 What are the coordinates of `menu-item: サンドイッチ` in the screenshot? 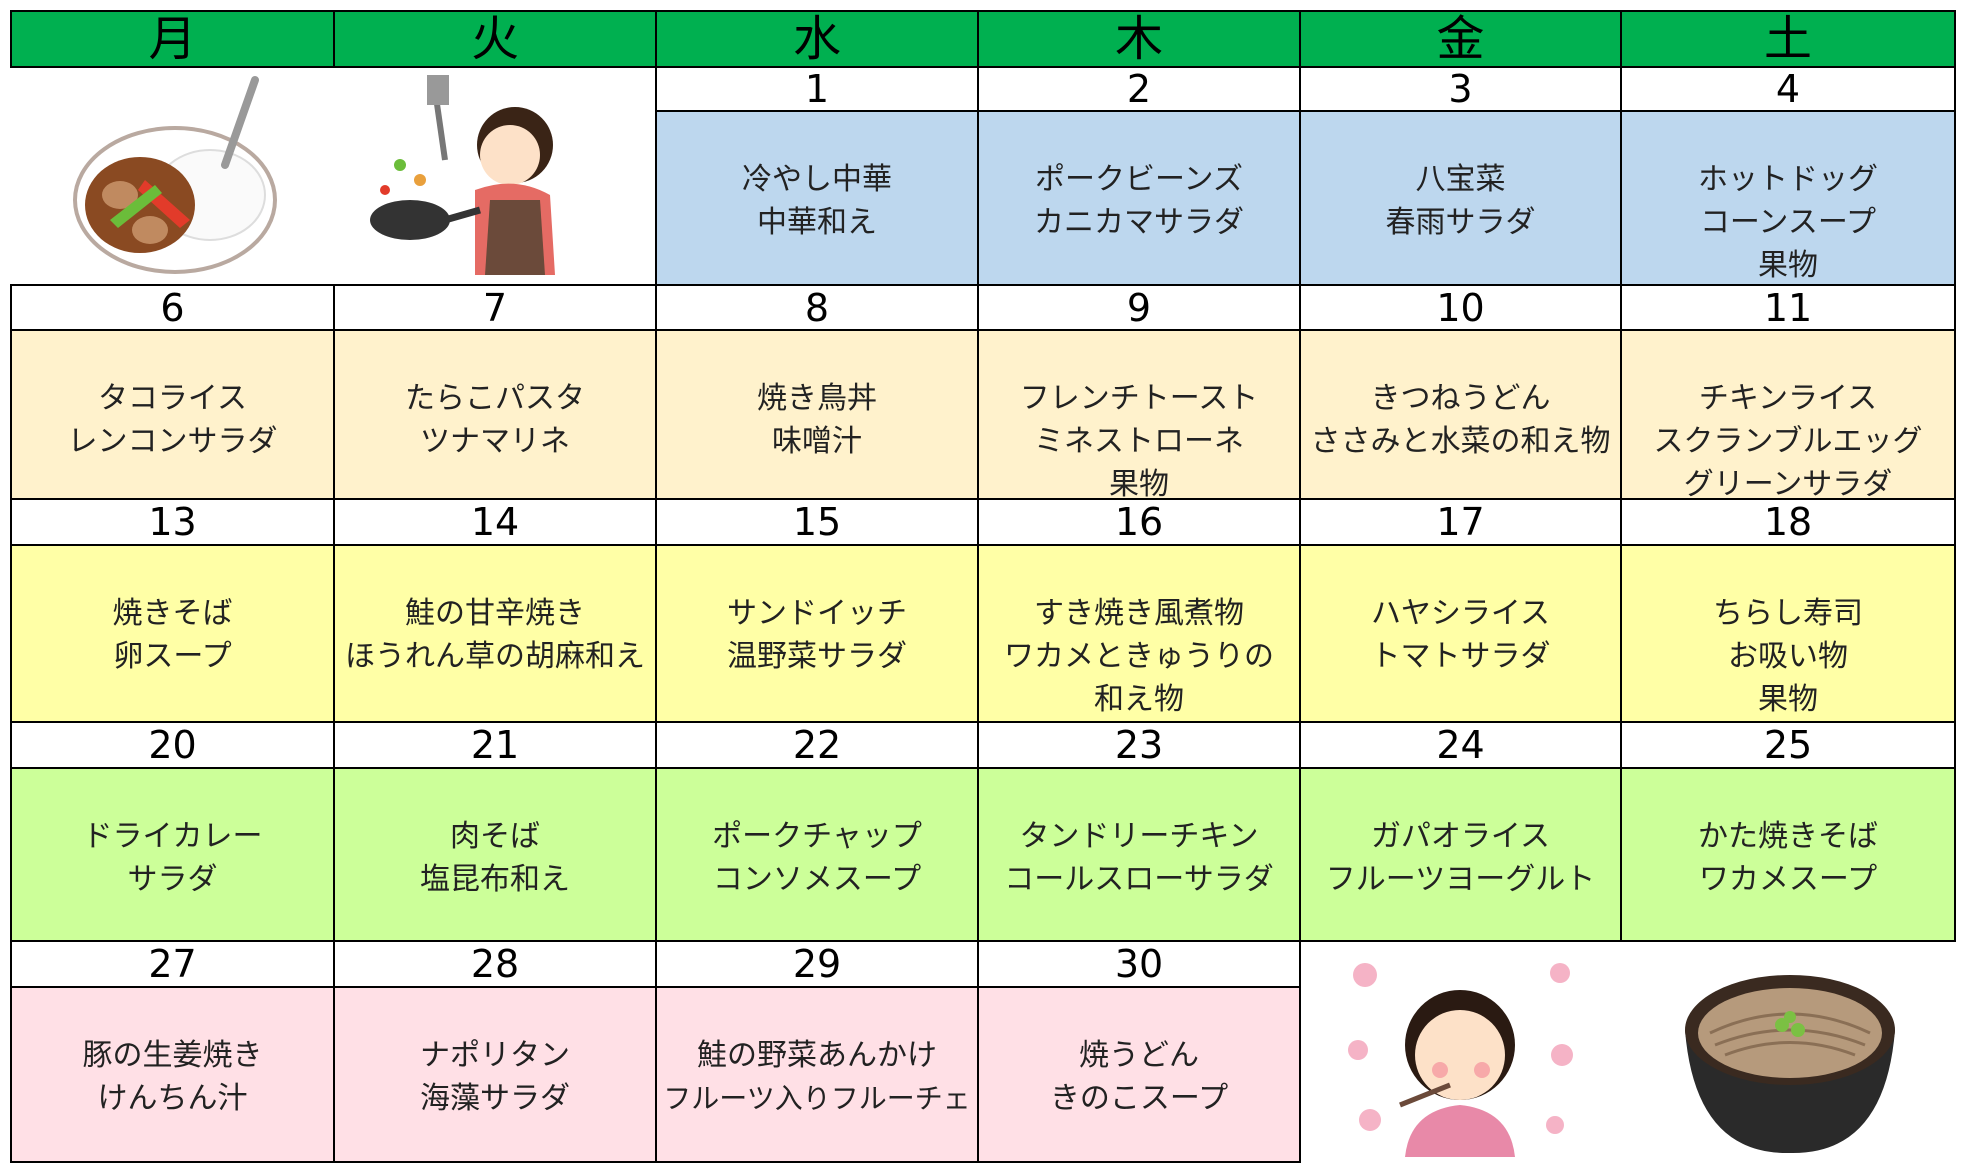 It's located at (817, 613).